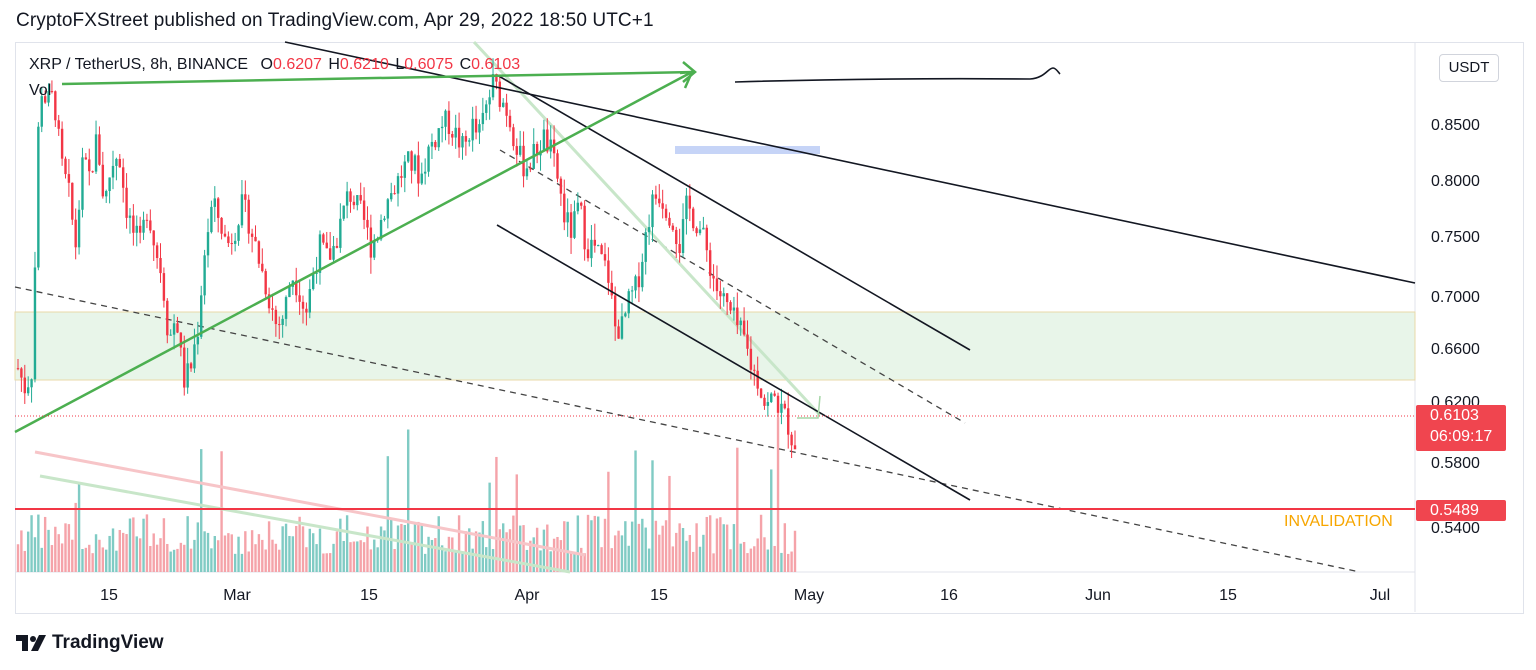 The image size is (1536, 670). Describe the element at coordinates (496, 64) in the screenshot. I see `close-value: 0.6103` at that location.